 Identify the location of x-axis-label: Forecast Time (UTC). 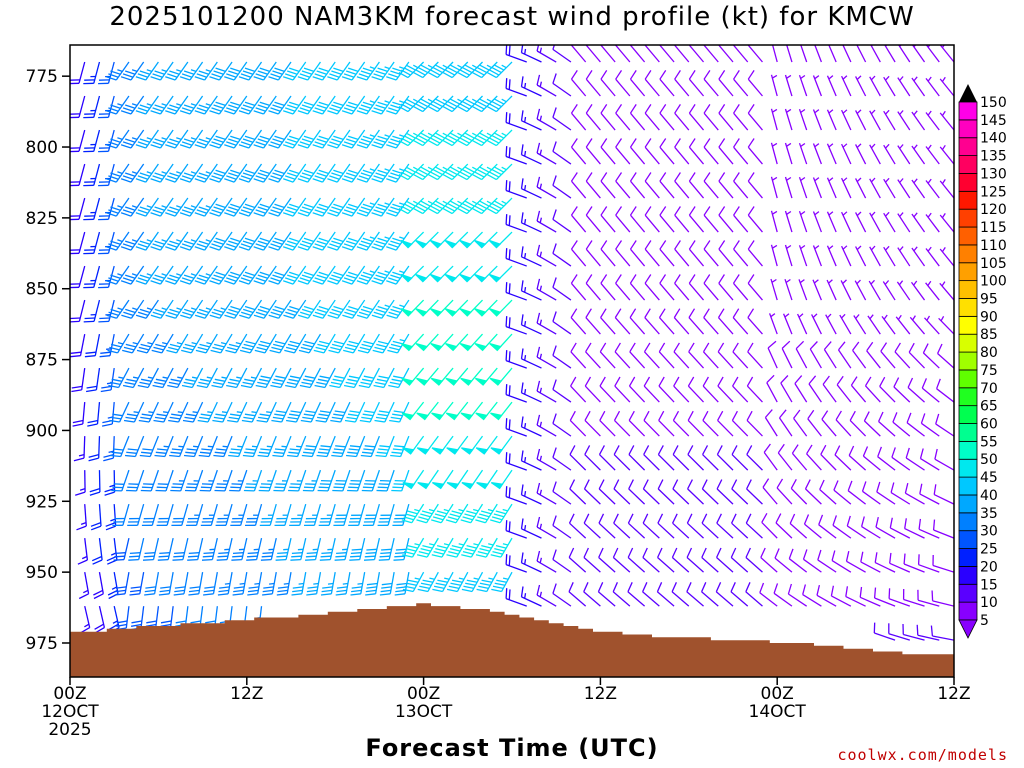
(512, 748).